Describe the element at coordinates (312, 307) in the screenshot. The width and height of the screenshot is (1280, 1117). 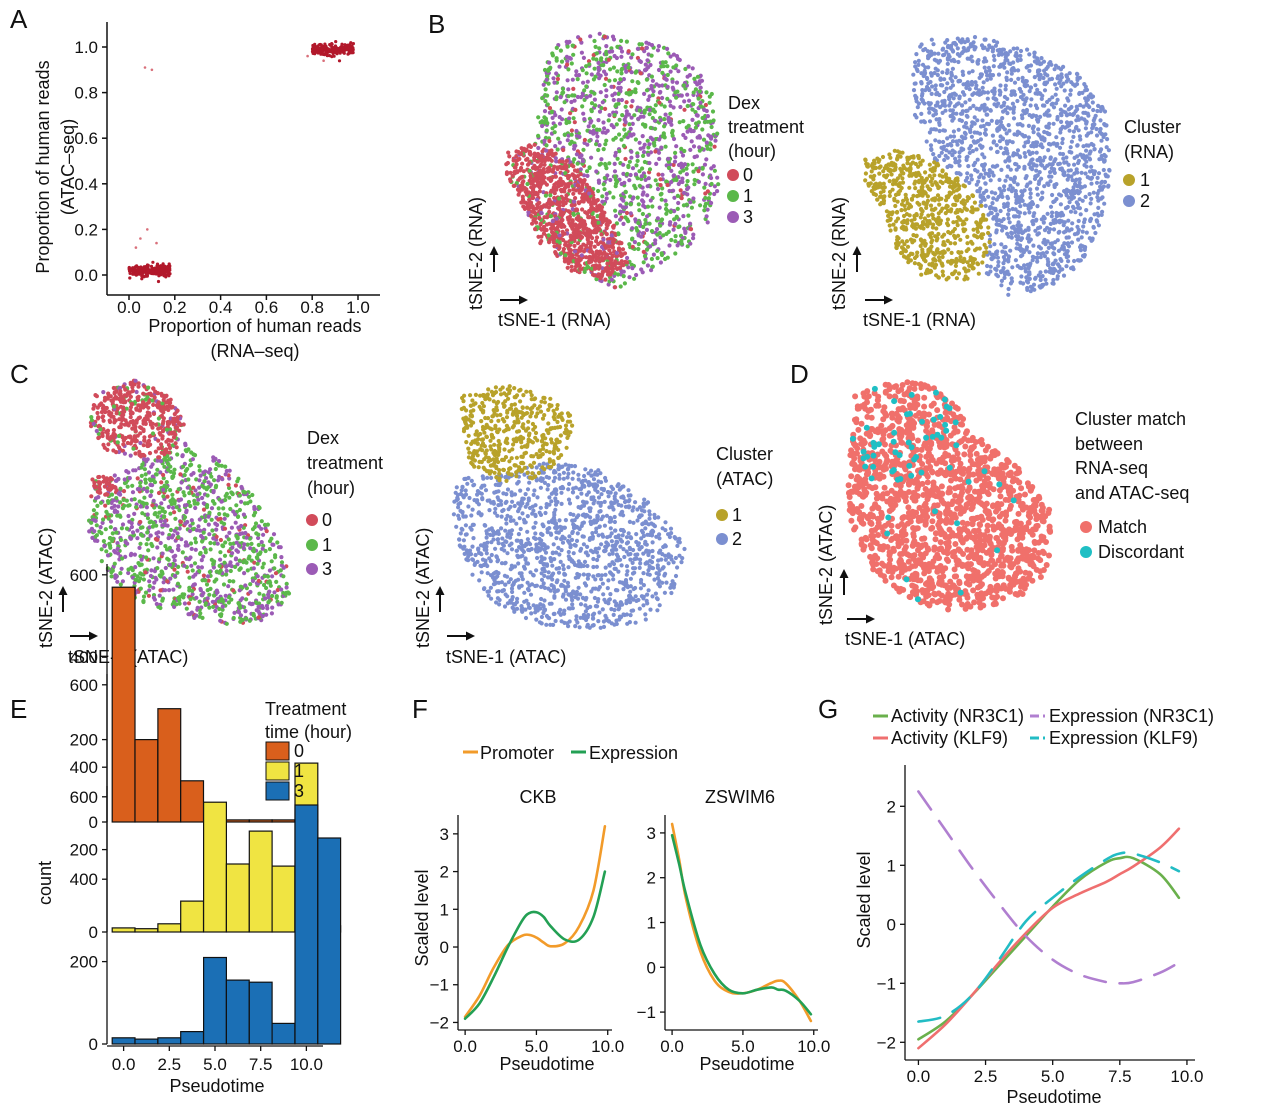
I see `panel-a-xtick-label: 0.8` at that location.